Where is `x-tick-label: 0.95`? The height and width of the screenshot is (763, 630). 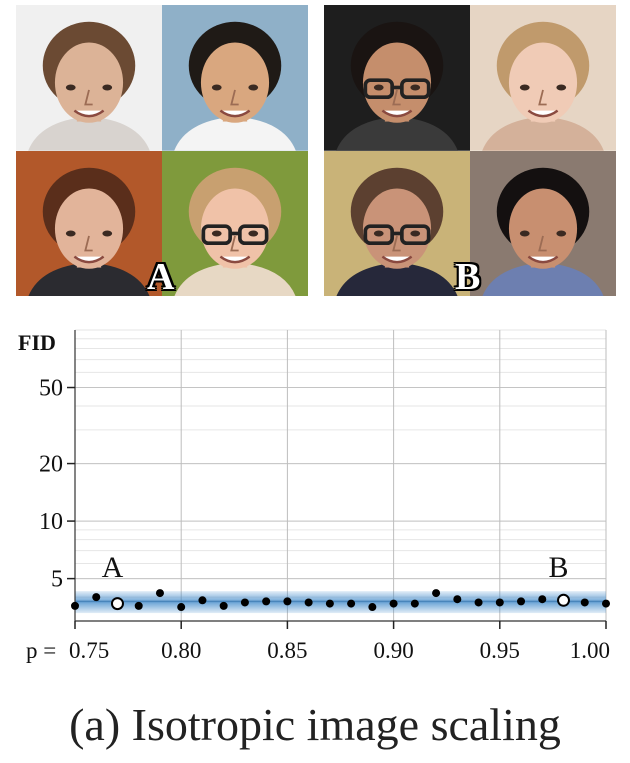 x-tick-label: 0.95 is located at coordinates (500, 650).